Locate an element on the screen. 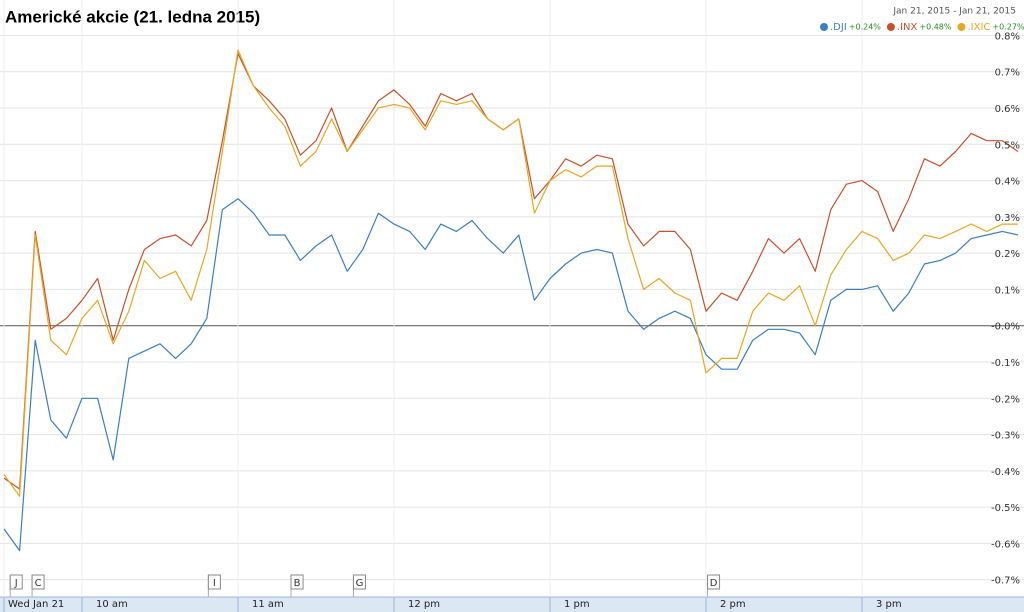 Image resolution: width=1024 pixels, height=612 pixels. y-tick-label: -0.6% is located at coordinates (1005, 544).